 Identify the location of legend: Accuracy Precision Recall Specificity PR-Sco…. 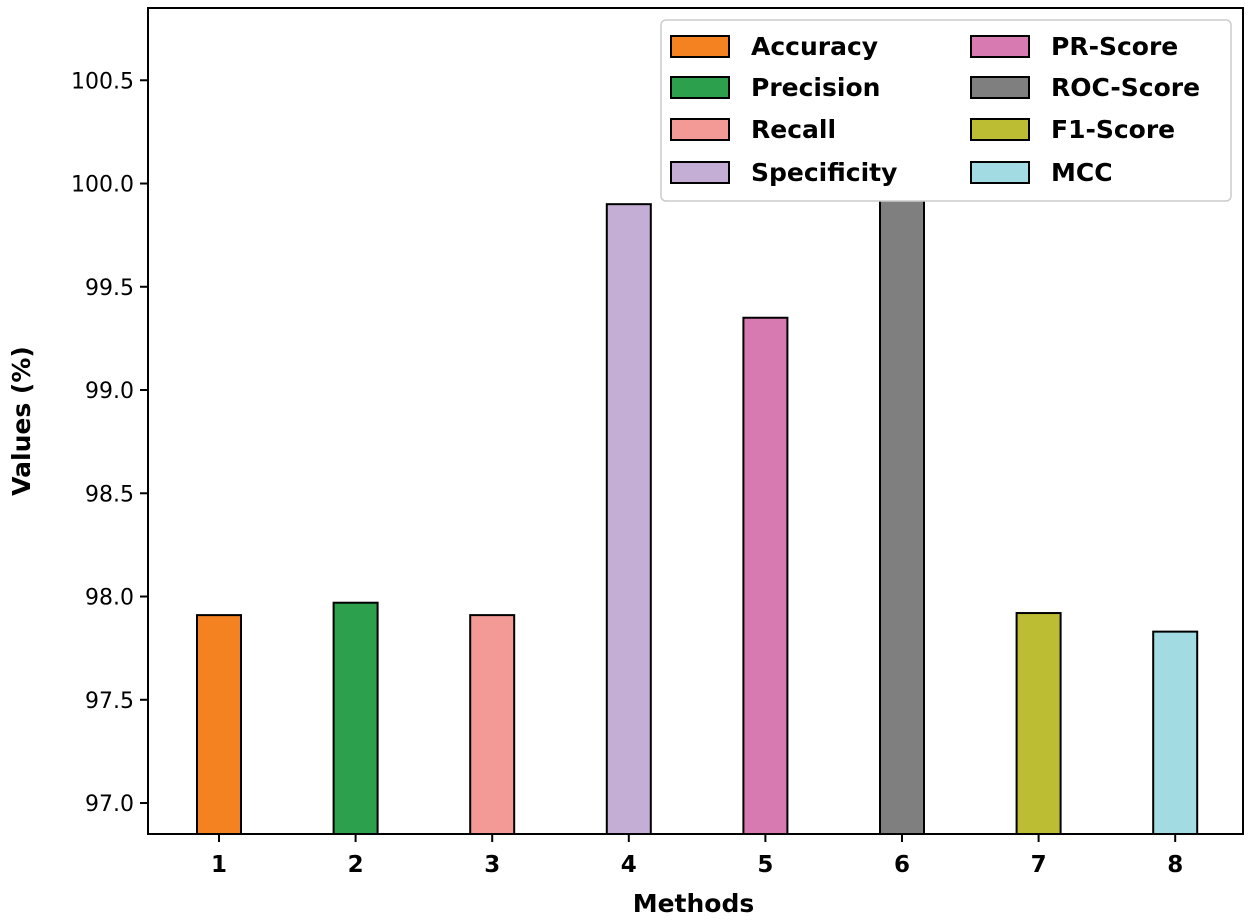
(946, 110).